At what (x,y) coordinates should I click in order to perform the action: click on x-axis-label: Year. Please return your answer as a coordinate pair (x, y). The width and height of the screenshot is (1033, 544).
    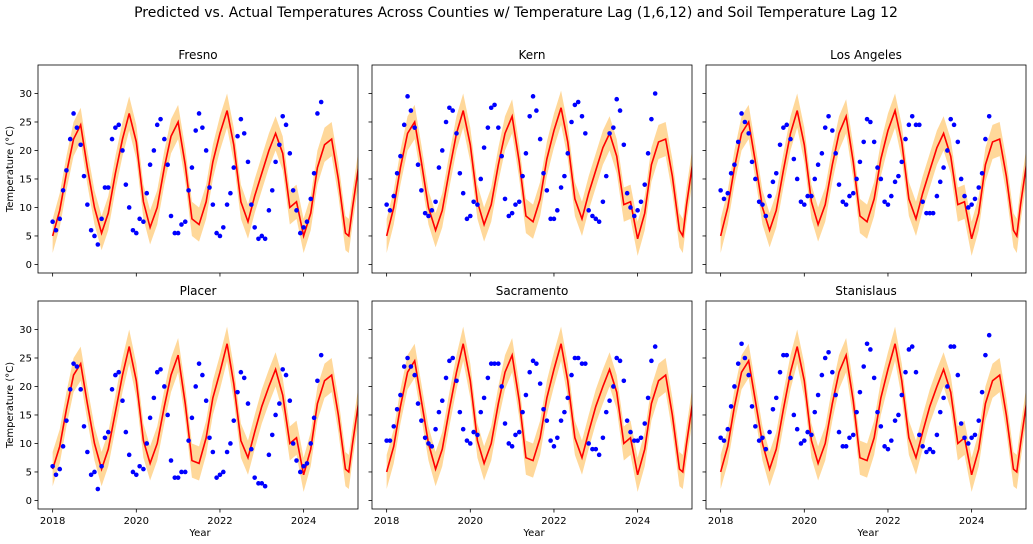
    Looking at the image, I should click on (199, 533).